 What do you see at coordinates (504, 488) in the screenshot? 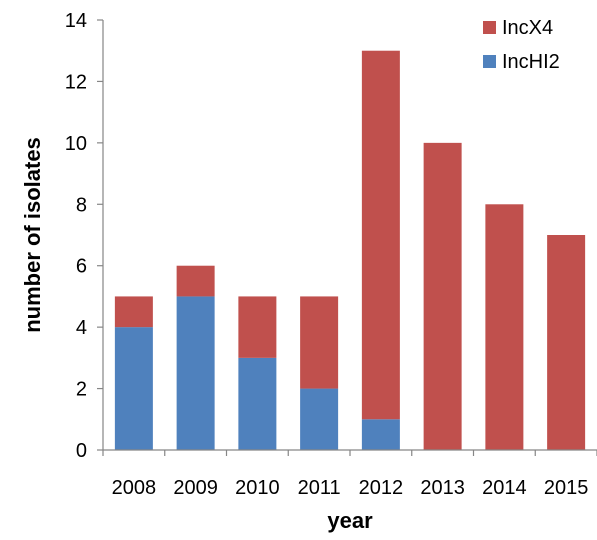
I see `x-tick-label: 2014` at bounding box center [504, 488].